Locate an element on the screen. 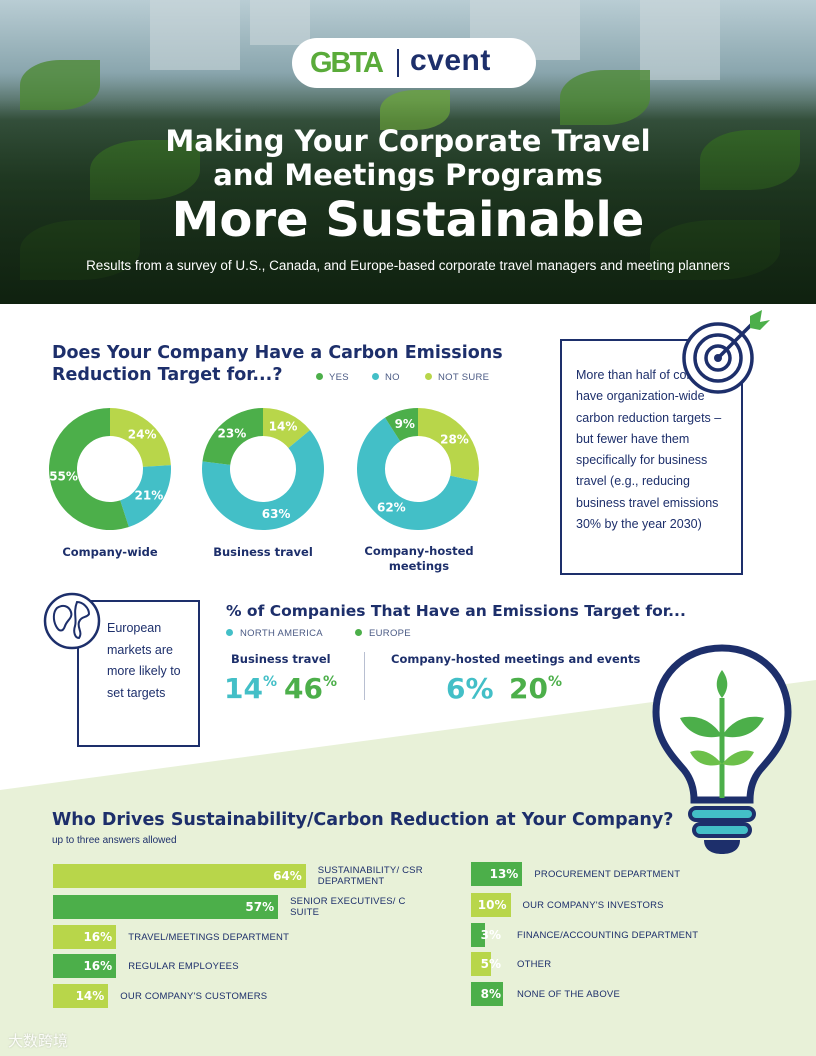 Image resolution: width=816 pixels, height=1056 pixels. legend-yes: YES is located at coordinates (332, 377).